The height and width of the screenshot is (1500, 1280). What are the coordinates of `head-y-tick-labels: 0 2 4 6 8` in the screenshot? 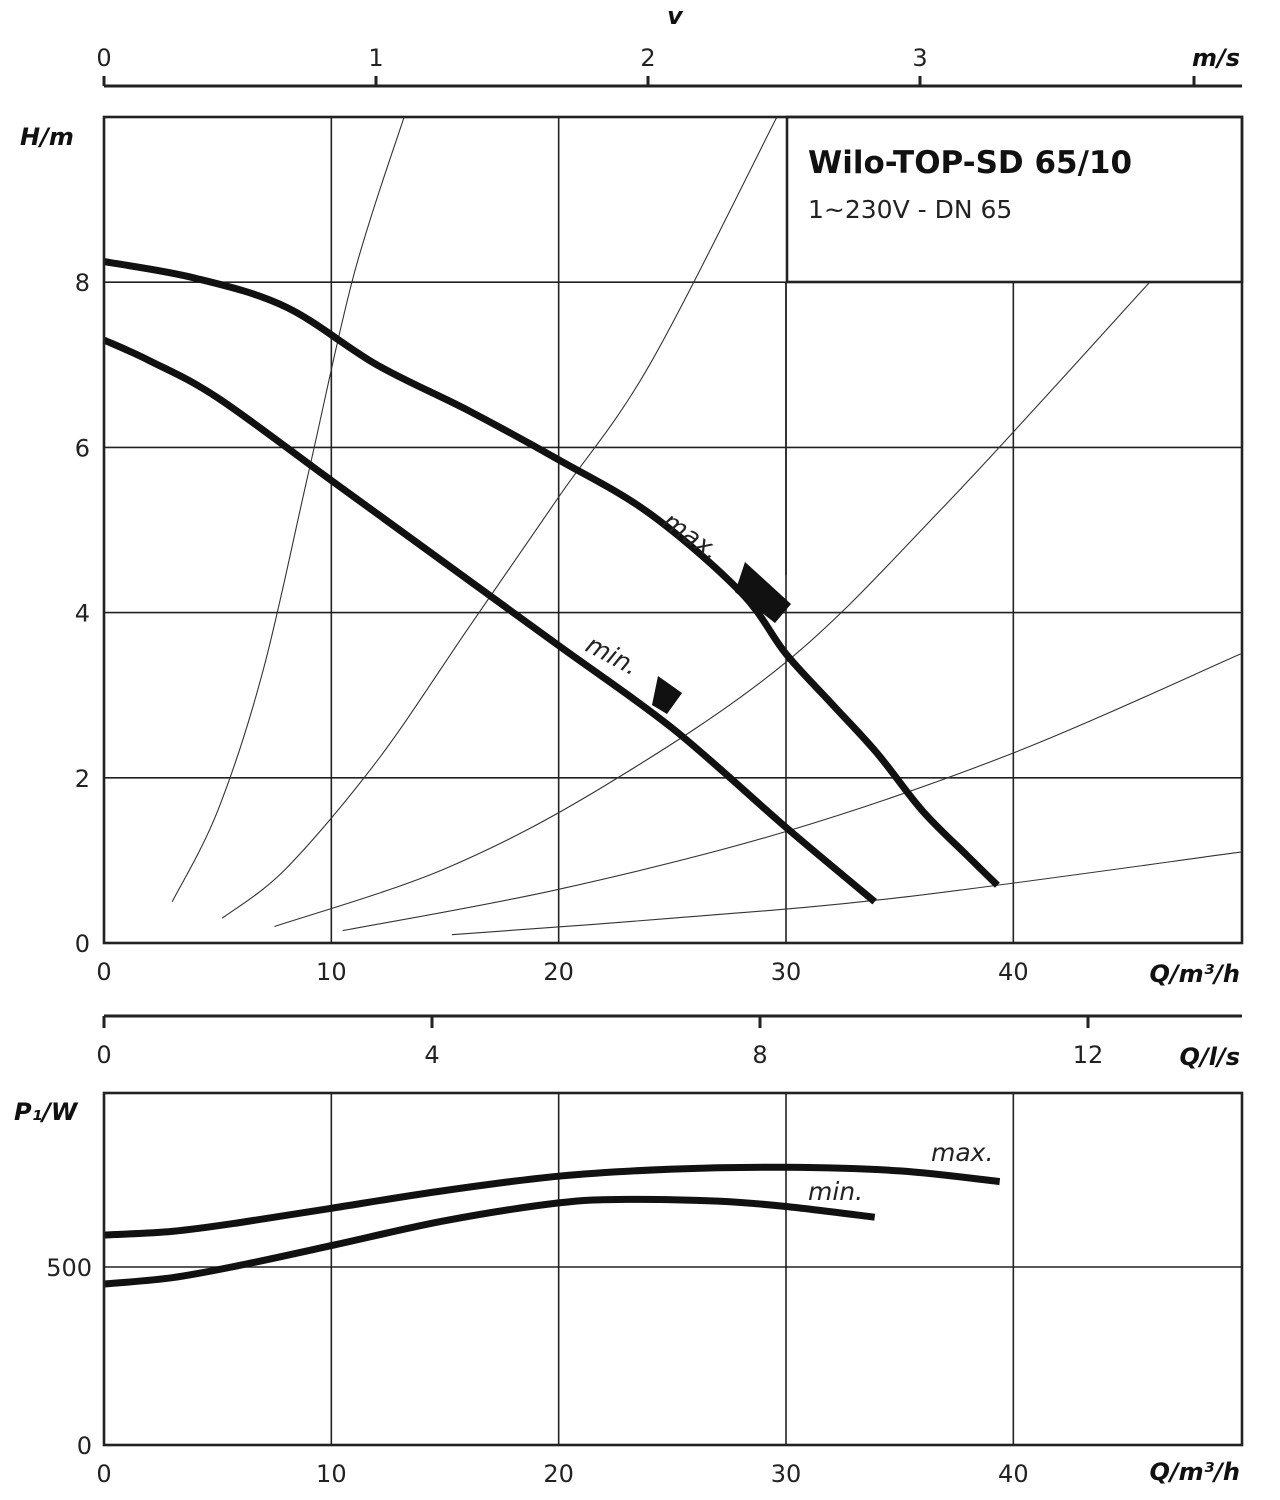 It's located at (82, 613).